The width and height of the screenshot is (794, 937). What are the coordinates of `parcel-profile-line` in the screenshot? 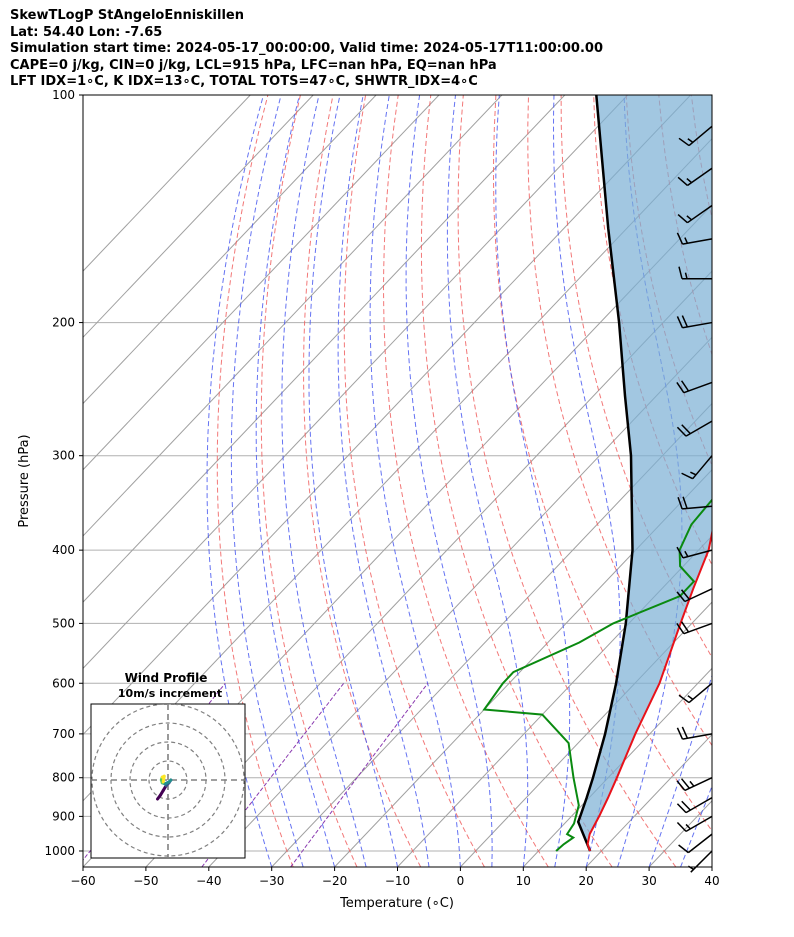 It's located at (605, 473).